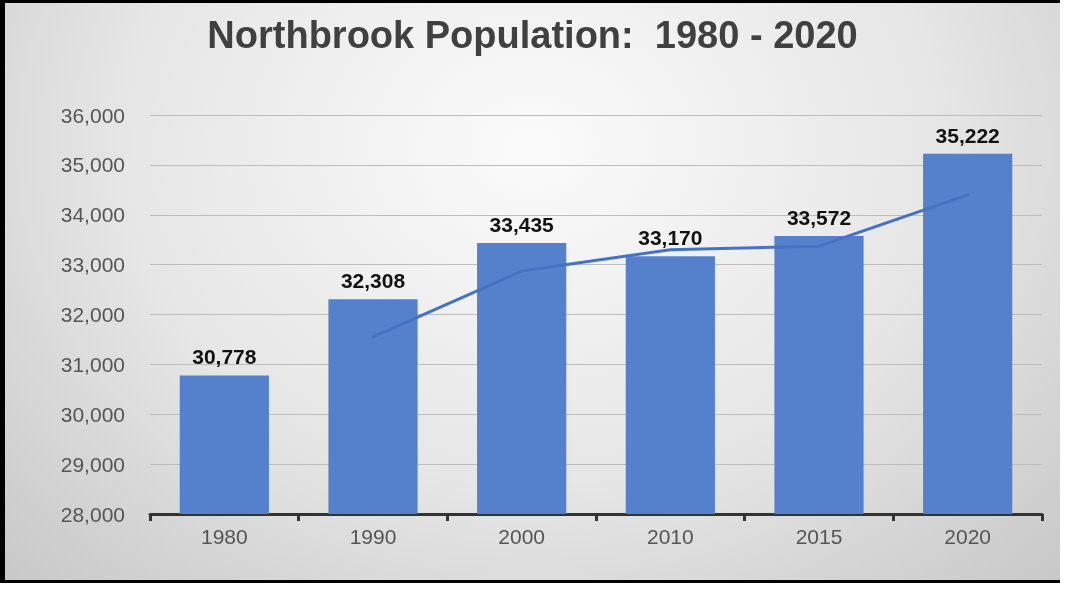  Describe the element at coordinates (522, 536) in the screenshot. I see `x-tick-label: 2000` at that location.